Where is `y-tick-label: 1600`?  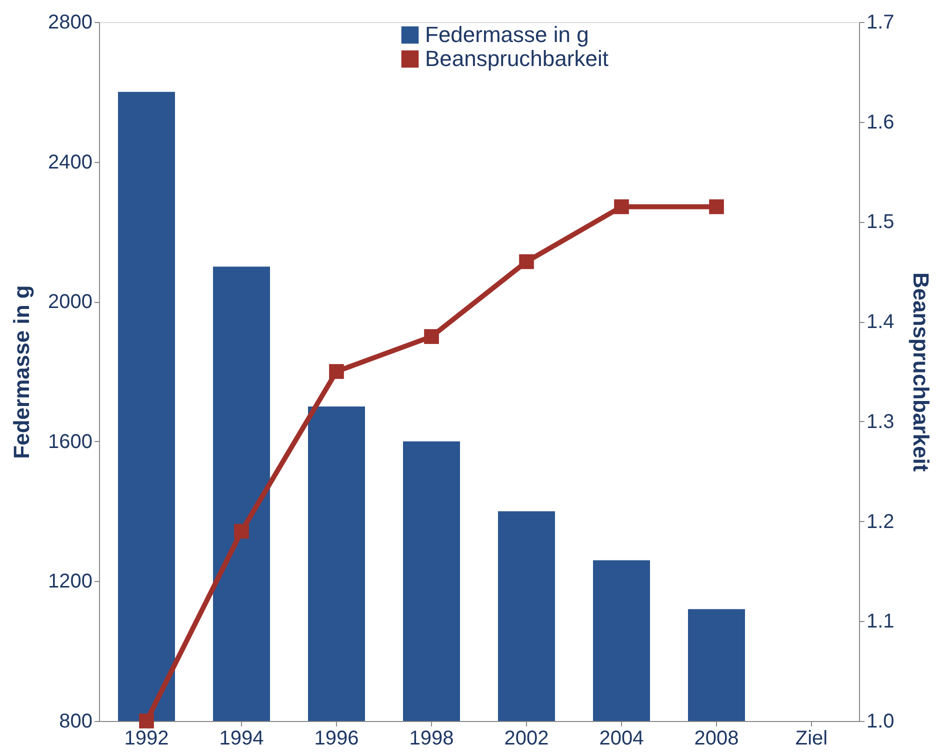 y-tick-label: 1600 is located at coordinates (70, 441).